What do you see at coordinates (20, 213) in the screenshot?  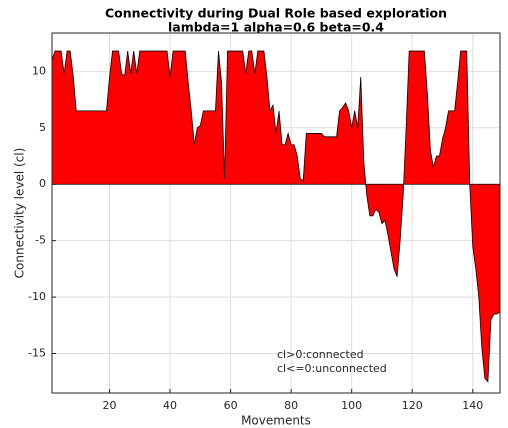 I see `y-axis-label: Connectivity level (cl)` at bounding box center [20, 213].